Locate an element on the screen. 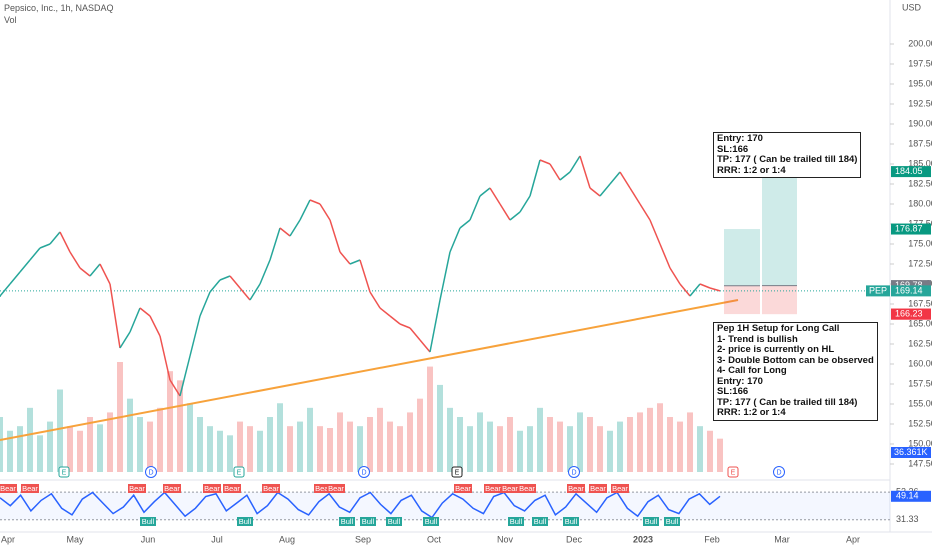 This screenshot has width=932, height=550. volume-badge-label: 36.361K is located at coordinates (911, 452).